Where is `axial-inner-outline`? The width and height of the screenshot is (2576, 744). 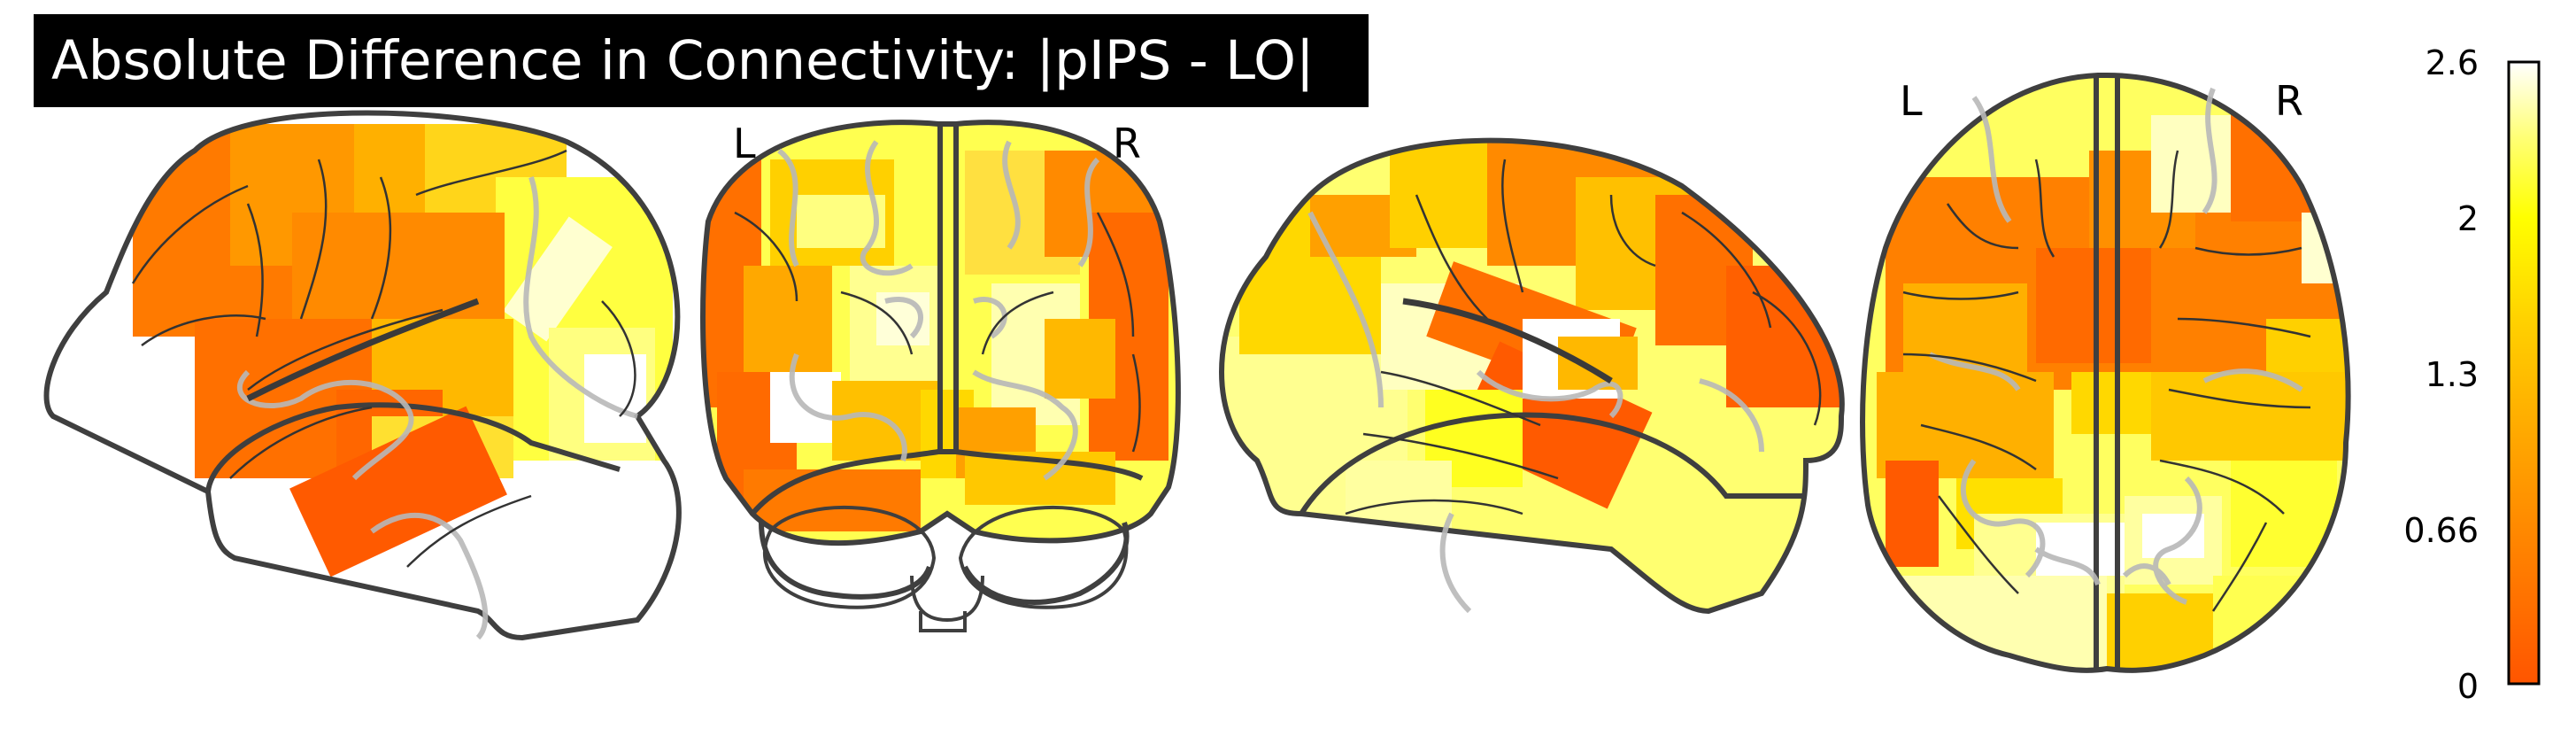 axial-inner-outline is located at coordinates (2115, 346).